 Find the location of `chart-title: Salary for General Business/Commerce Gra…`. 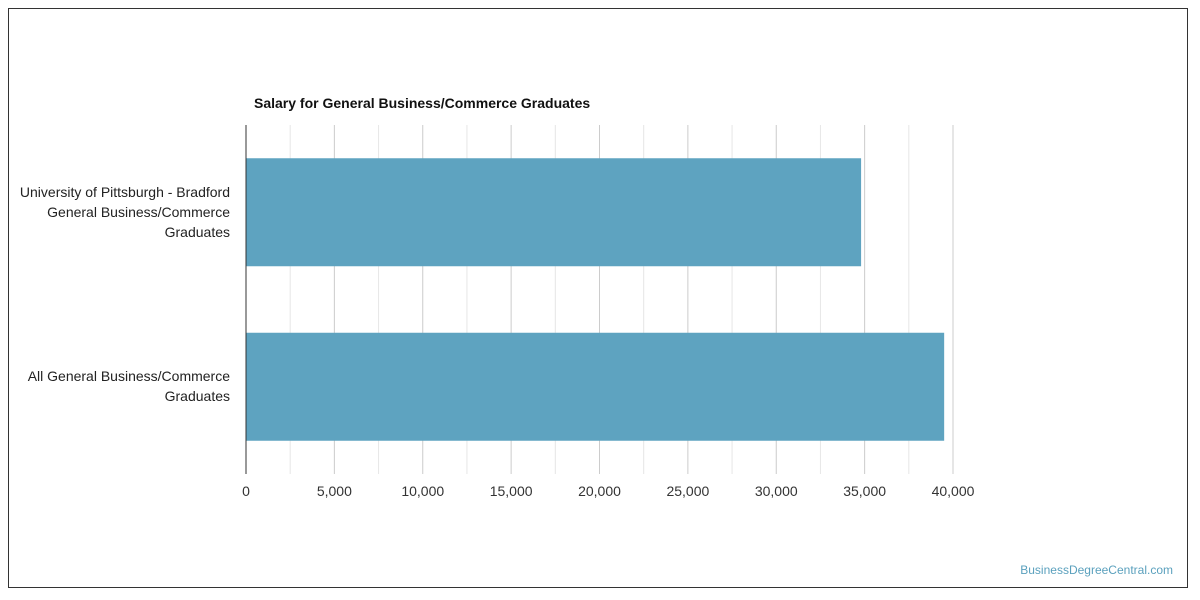

chart-title: Salary for General Business/Commerce Gra… is located at coordinates (422, 103).